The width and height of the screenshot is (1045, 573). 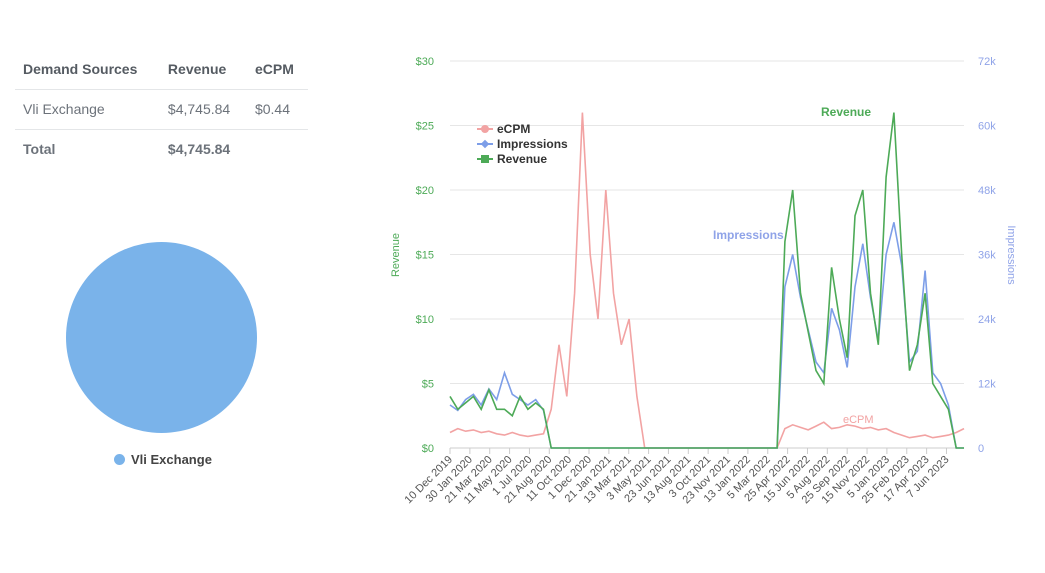 I want to click on source-name: Vli Exchange, so click(x=87, y=109).